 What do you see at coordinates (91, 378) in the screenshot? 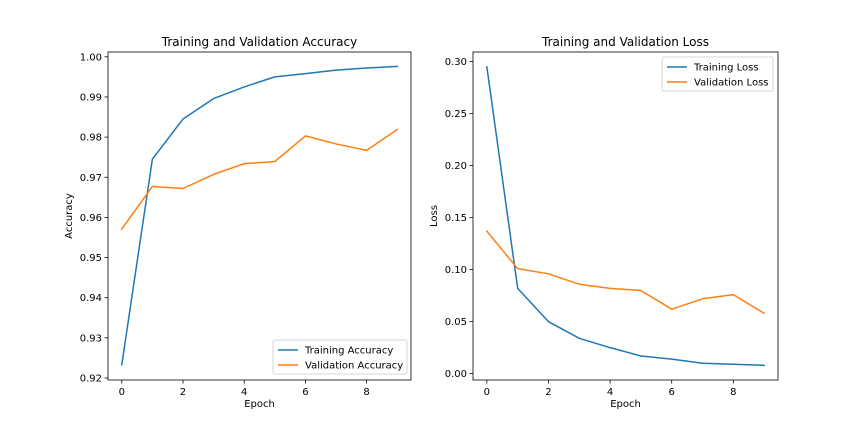
I see `accuracy-y-tick-label: 0.92` at bounding box center [91, 378].